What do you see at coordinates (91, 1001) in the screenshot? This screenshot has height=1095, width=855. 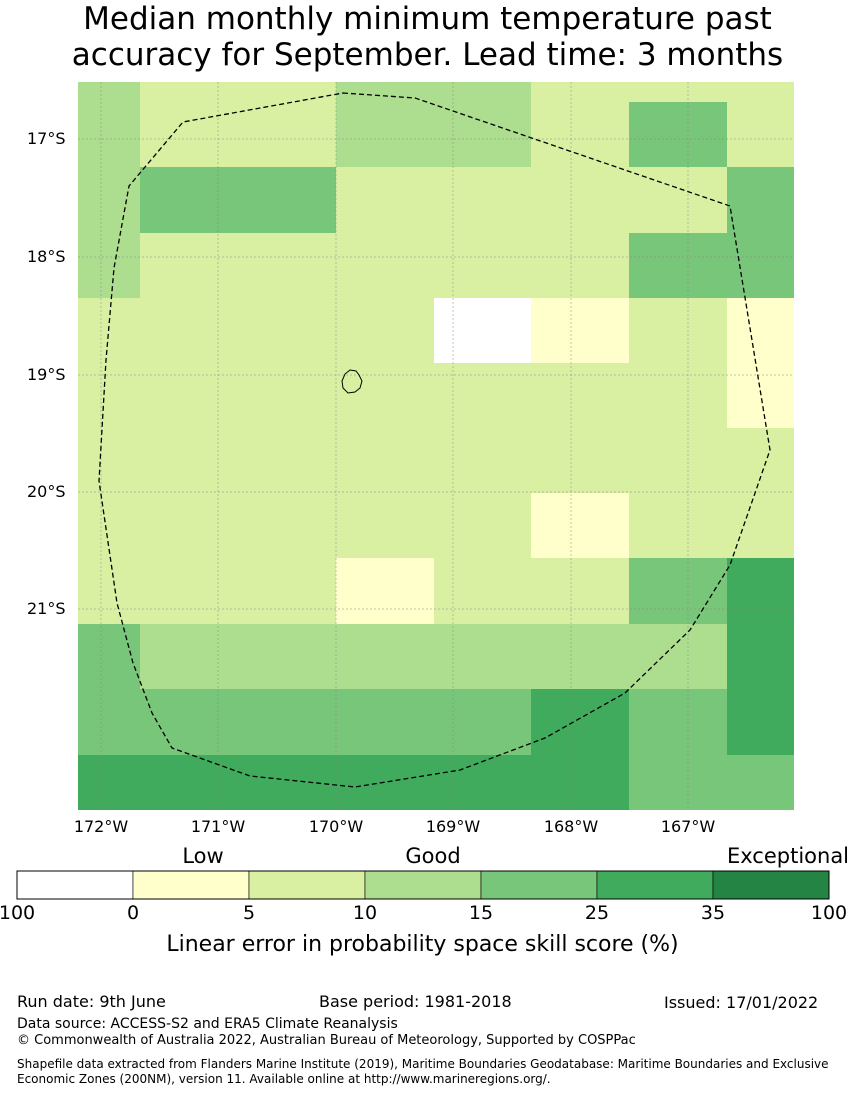 I see `run-date: Run date: 9th June` at bounding box center [91, 1001].